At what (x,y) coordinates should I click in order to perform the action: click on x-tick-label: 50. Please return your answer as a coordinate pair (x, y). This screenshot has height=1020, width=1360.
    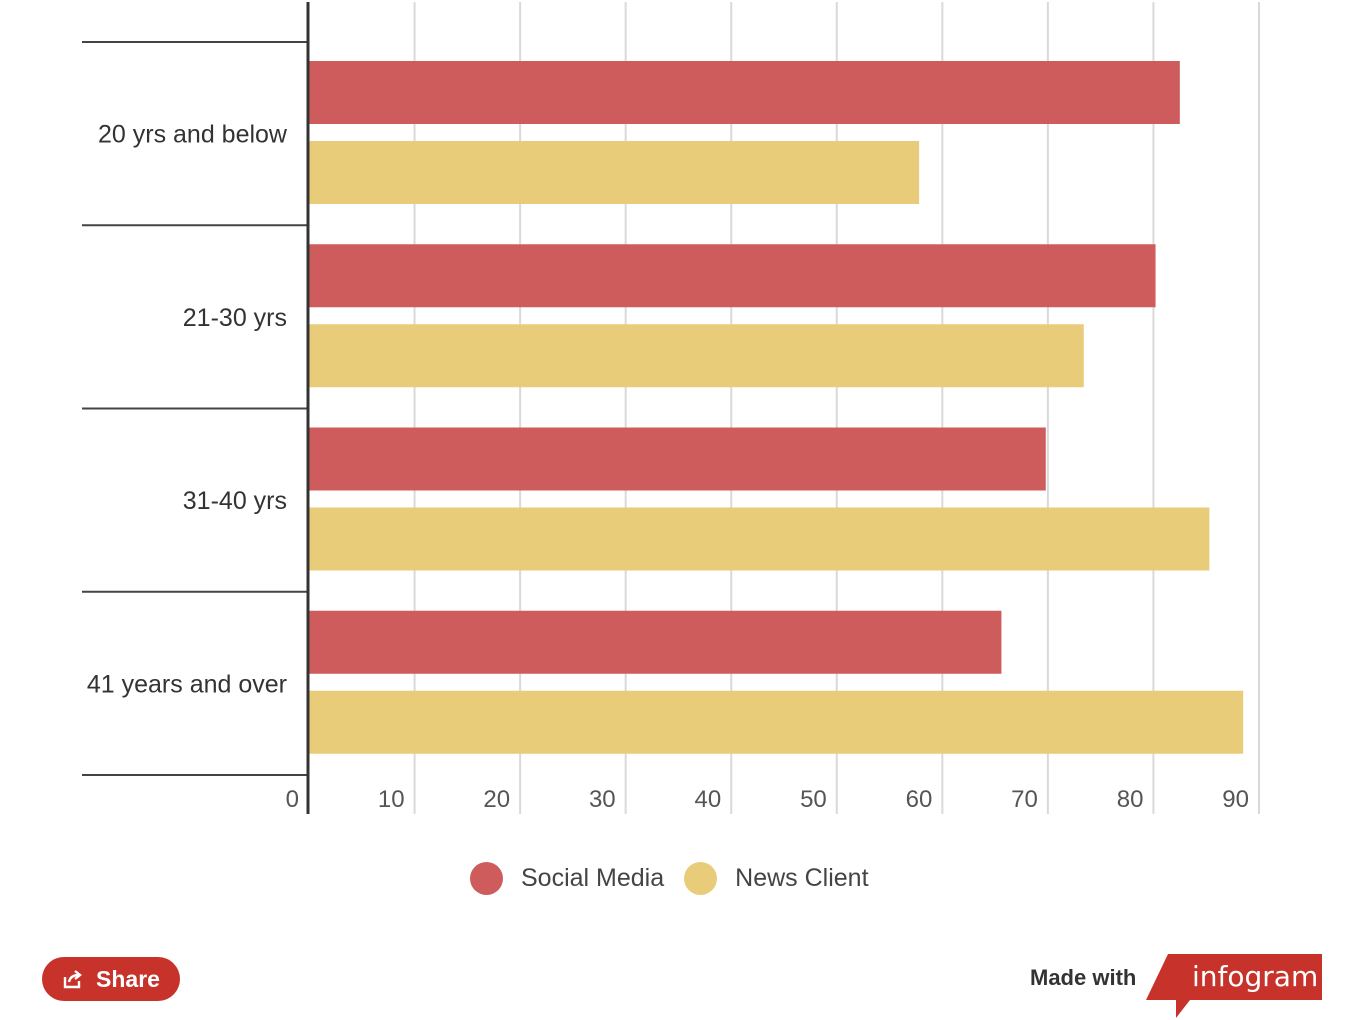
    Looking at the image, I should click on (813, 799).